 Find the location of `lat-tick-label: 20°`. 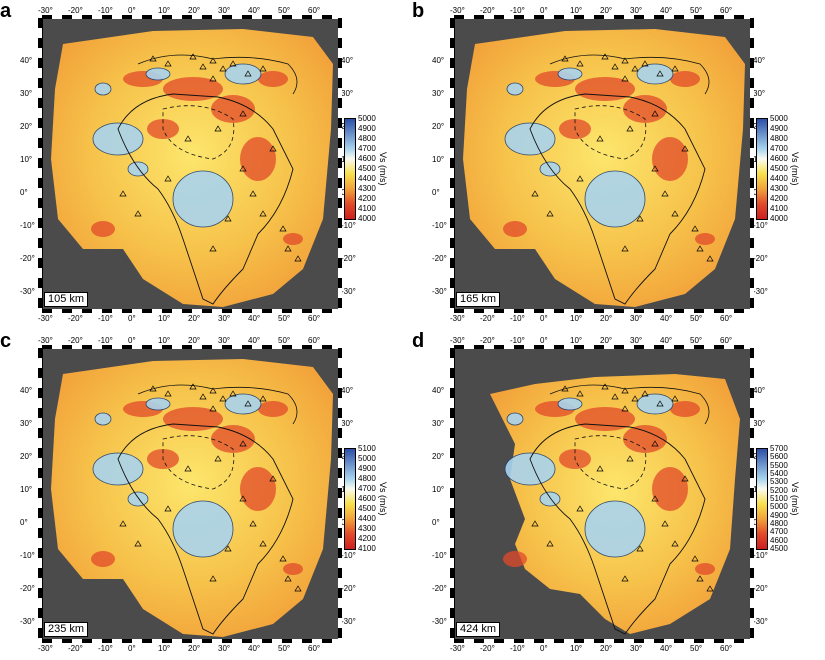

lat-tick-label: 20° is located at coordinates (26, 456).